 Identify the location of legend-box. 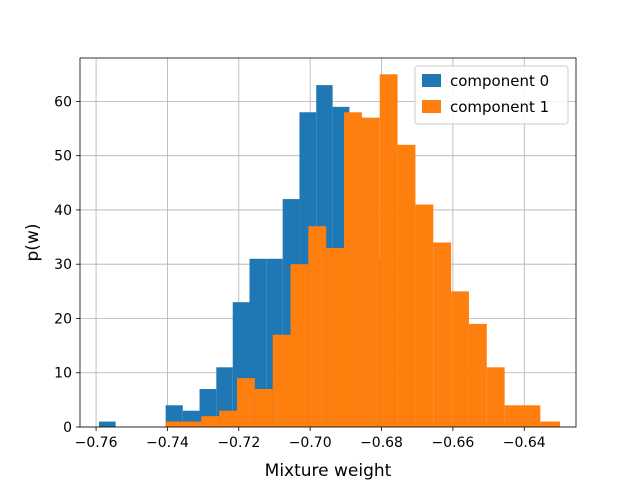
(491, 95).